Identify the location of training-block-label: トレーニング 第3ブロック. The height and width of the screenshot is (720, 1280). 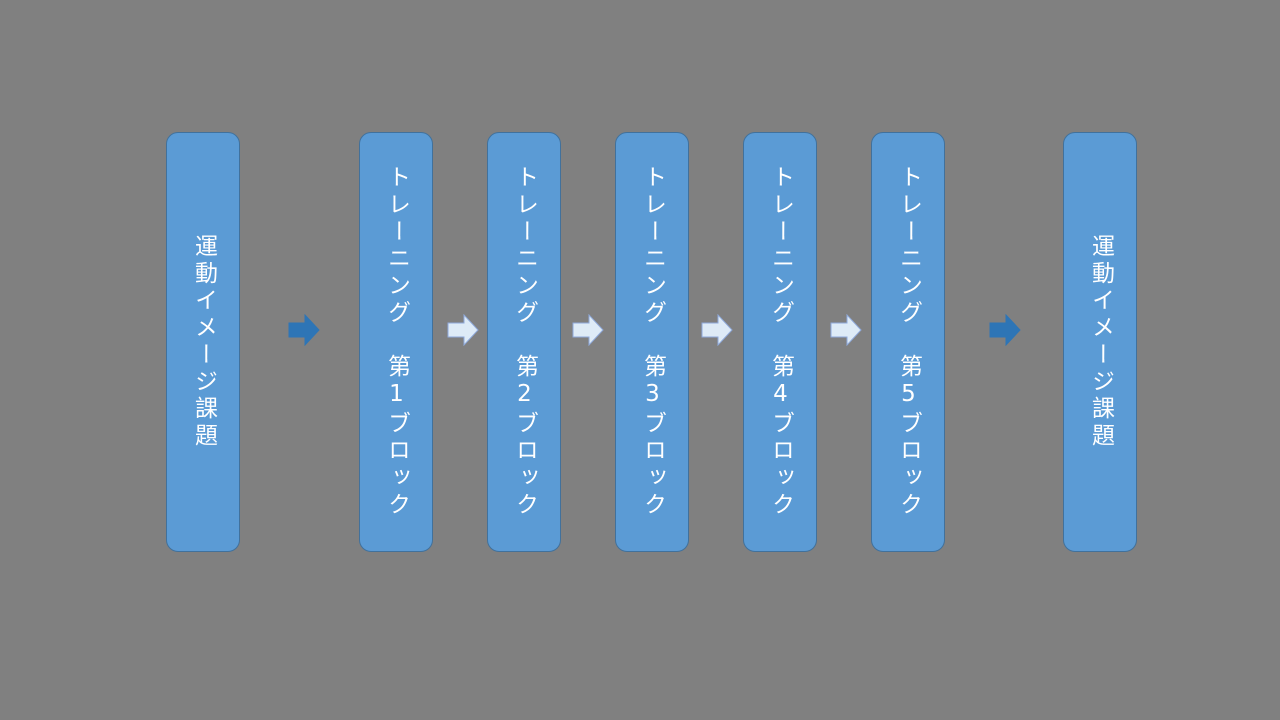
(652, 342).